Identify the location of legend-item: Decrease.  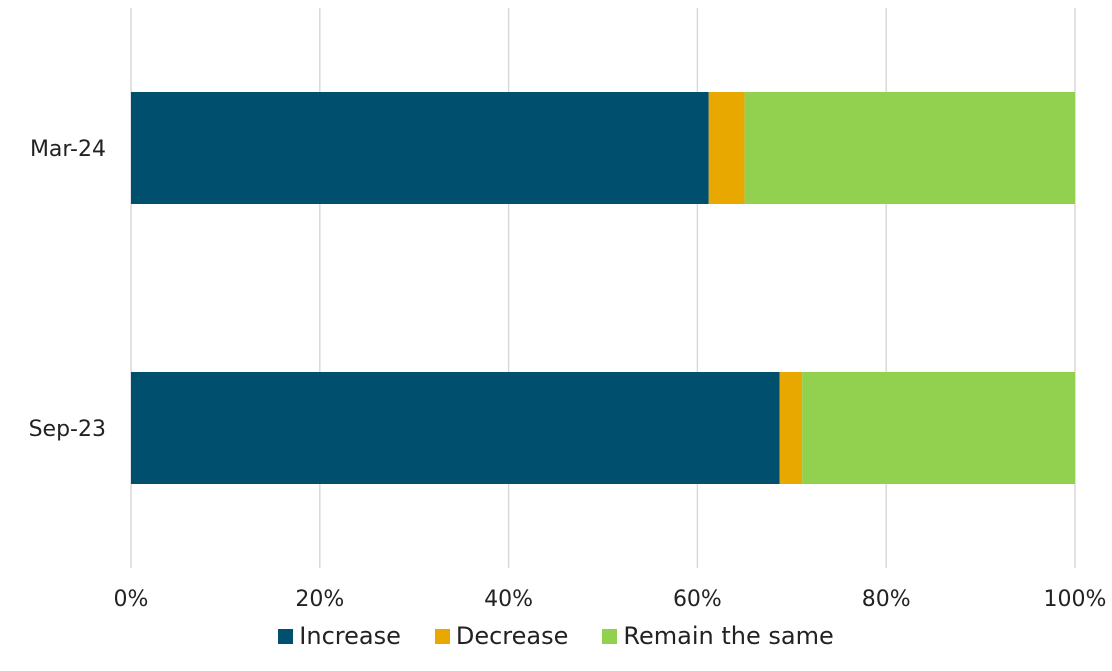
(501, 636).